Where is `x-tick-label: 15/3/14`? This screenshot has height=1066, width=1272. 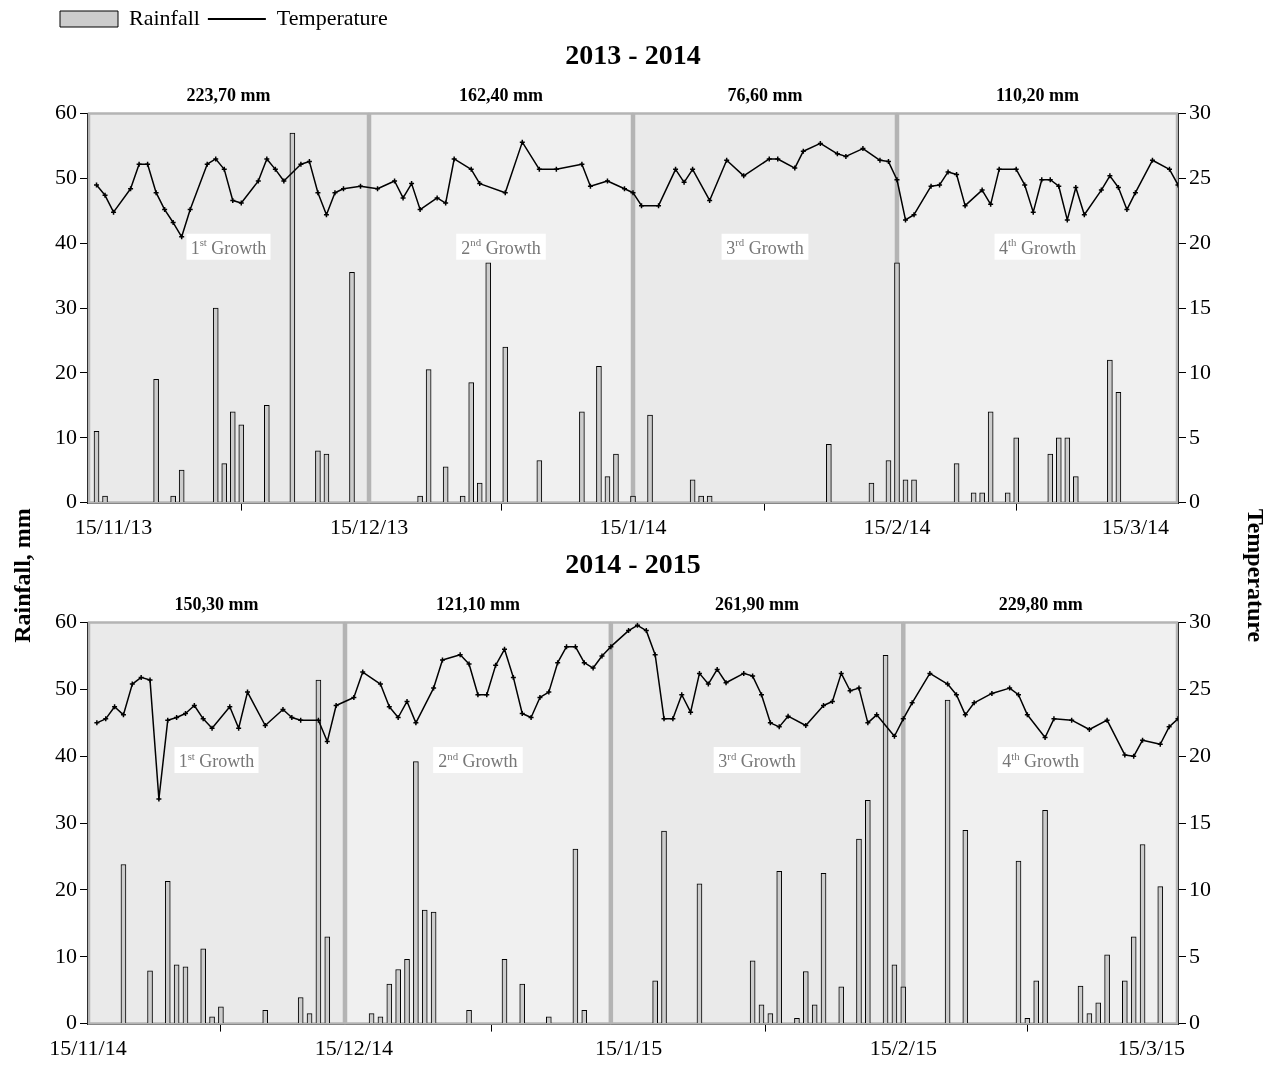 x-tick-label: 15/3/14 is located at coordinates (1135, 526).